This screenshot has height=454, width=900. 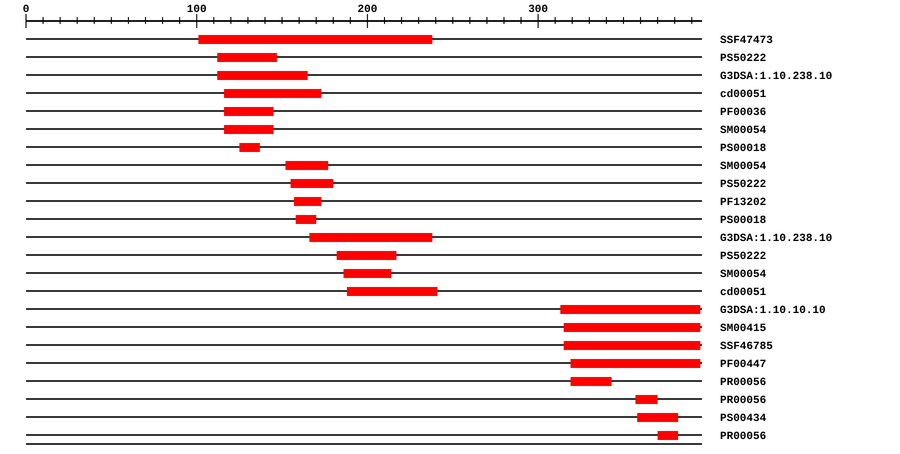 I want to click on x-tick-label: 300, so click(x=538, y=10).